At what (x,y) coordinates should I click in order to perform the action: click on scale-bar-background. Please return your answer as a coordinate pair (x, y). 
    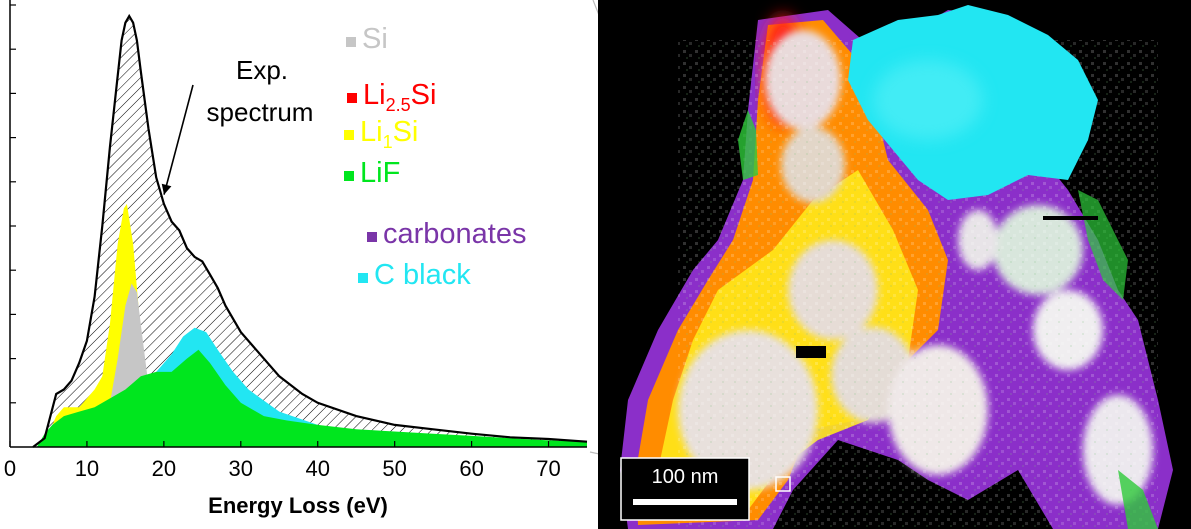
    Looking at the image, I should click on (685, 489).